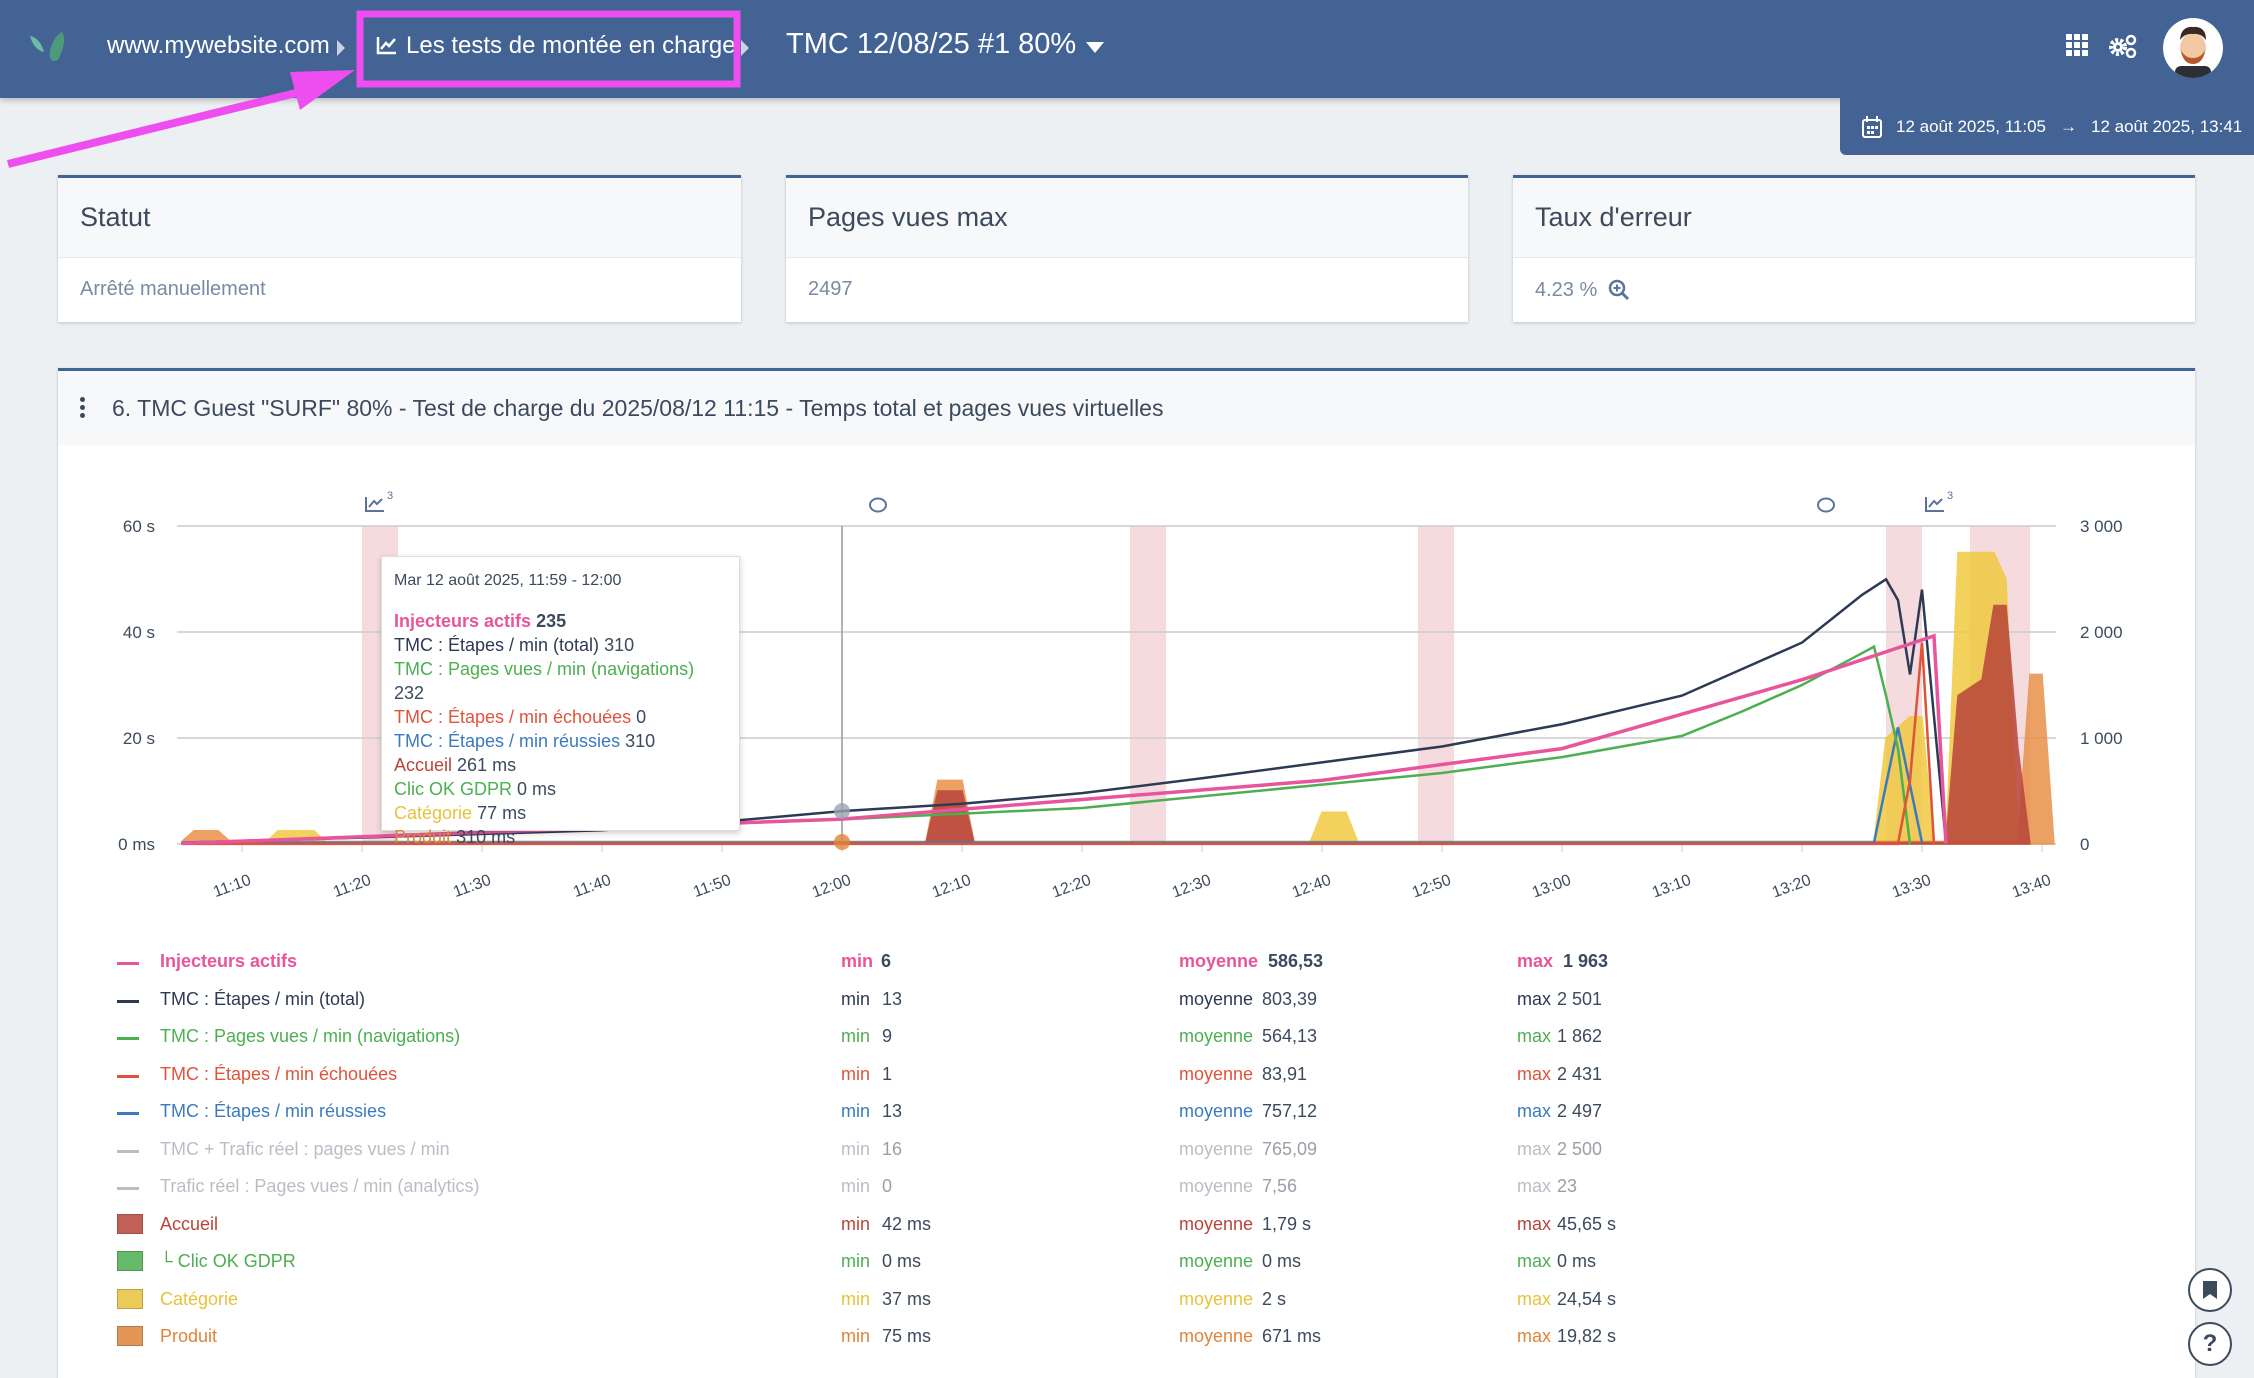  I want to click on legend-avg-value: 586,53, so click(1296, 961).